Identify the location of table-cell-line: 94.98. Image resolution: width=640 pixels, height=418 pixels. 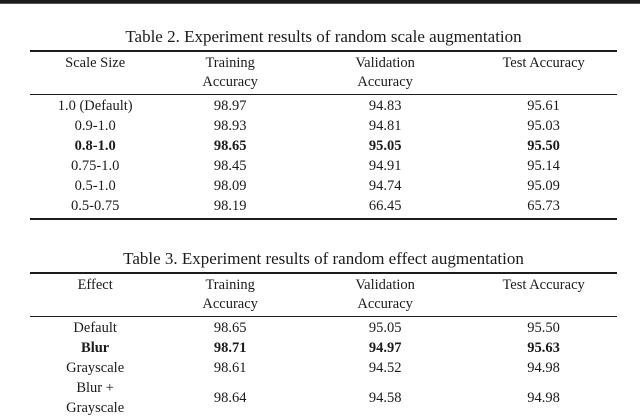
(543, 398).